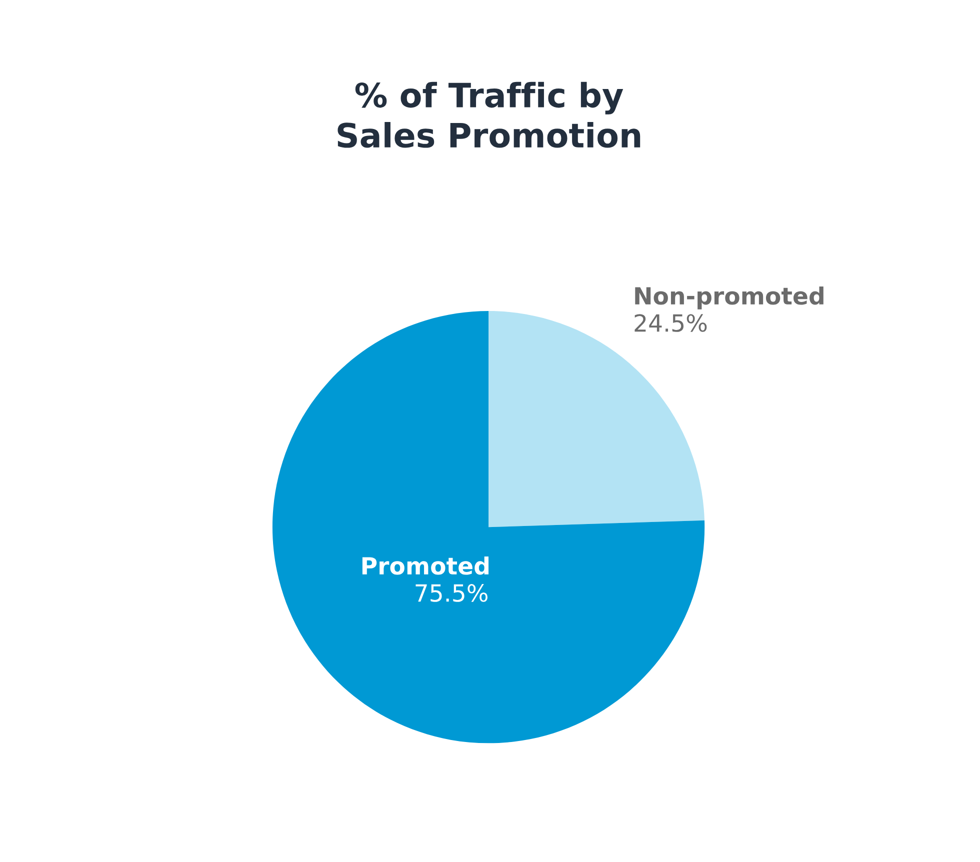  What do you see at coordinates (670, 323) in the screenshot?
I see `data-label: 24.5%` at bounding box center [670, 323].